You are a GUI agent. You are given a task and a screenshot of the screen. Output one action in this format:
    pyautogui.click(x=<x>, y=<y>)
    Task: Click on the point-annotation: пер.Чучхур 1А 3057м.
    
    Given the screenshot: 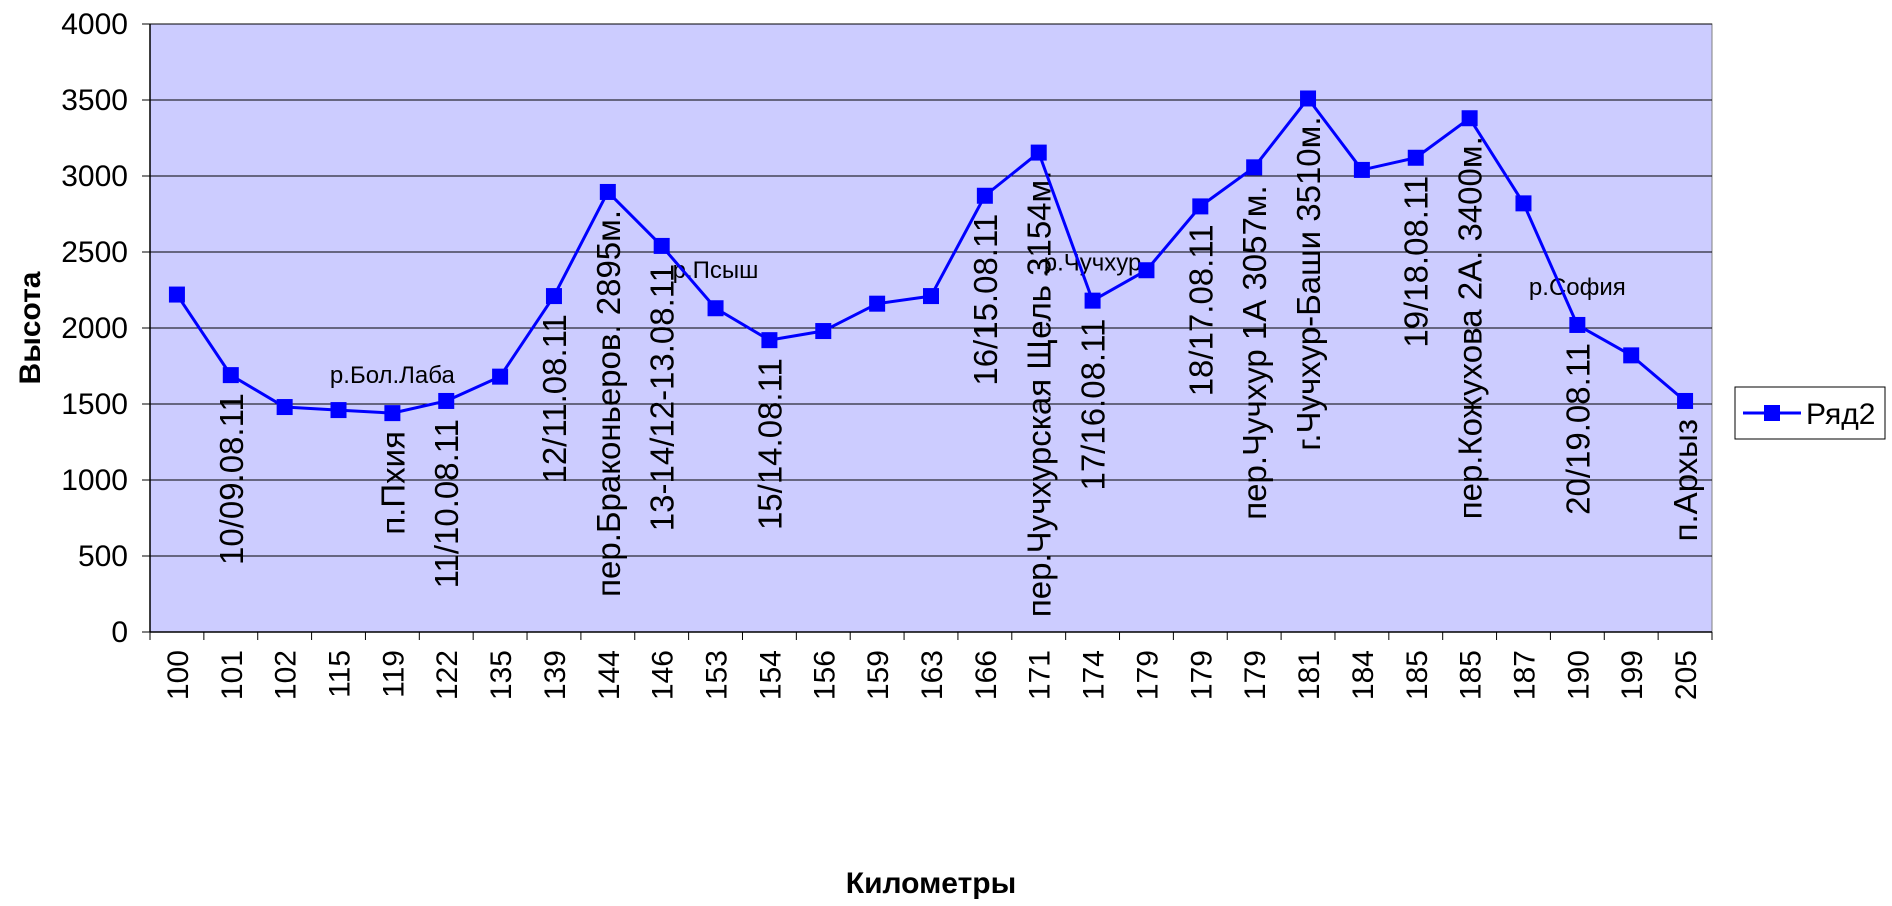 What is the action you would take?
    pyautogui.click(x=1254, y=352)
    